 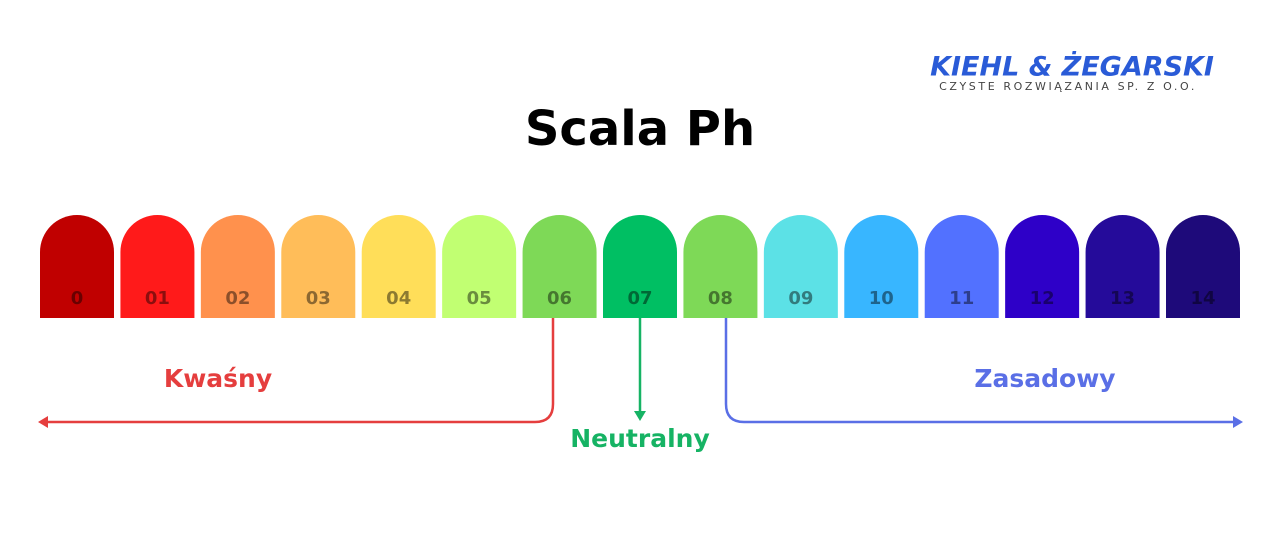 What do you see at coordinates (640, 129) in the screenshot?
I see `title: Scala Ph` at bounding box center [640, 129].